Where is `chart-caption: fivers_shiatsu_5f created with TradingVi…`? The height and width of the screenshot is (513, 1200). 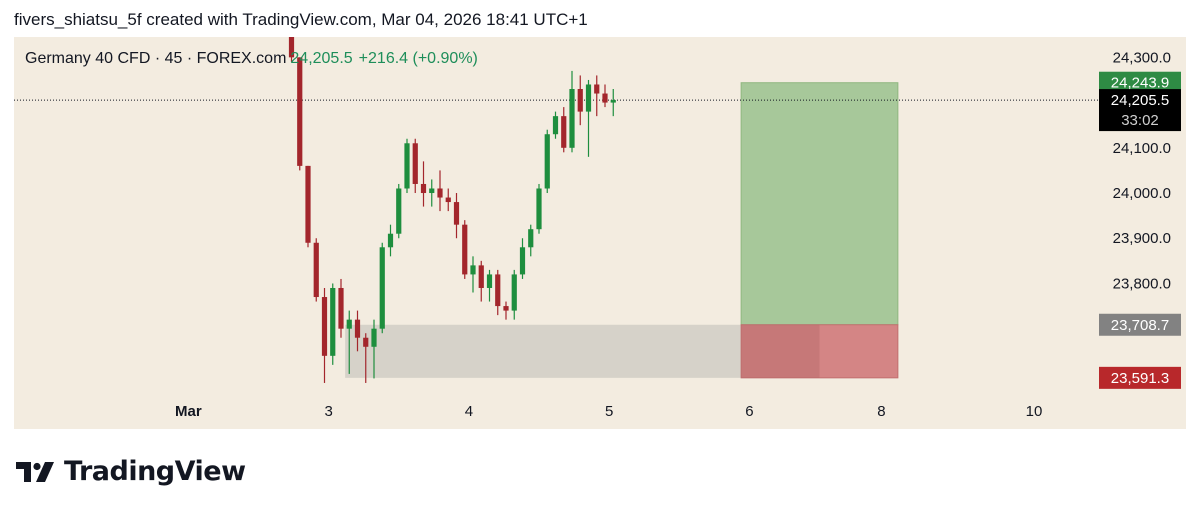 chart-caption: fivers_shiatsu_5f created with TradingVi… is located at coordinates (301, 19).